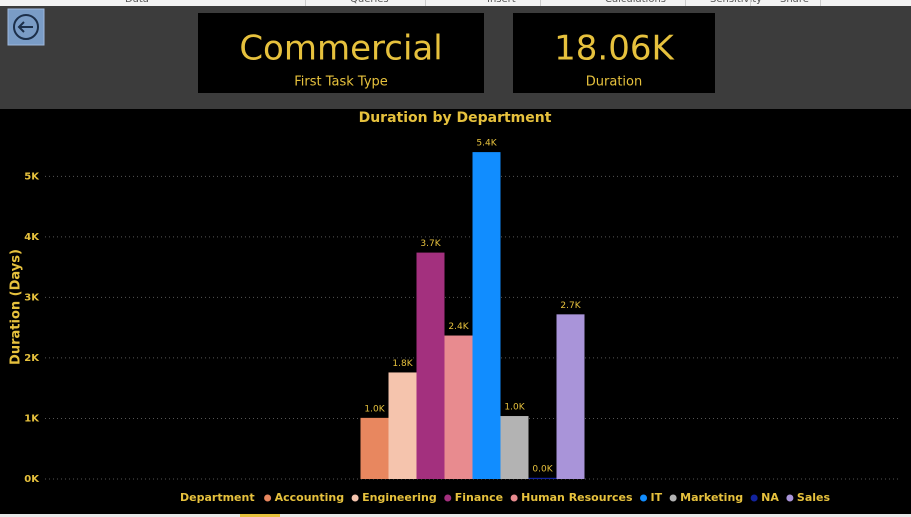 The width and height of the screenshot is (911, 517). What do you see at coordinates (614, 49) in the screenshot?
I see `card-value: 18.06K` at bounding box center [614, 49].